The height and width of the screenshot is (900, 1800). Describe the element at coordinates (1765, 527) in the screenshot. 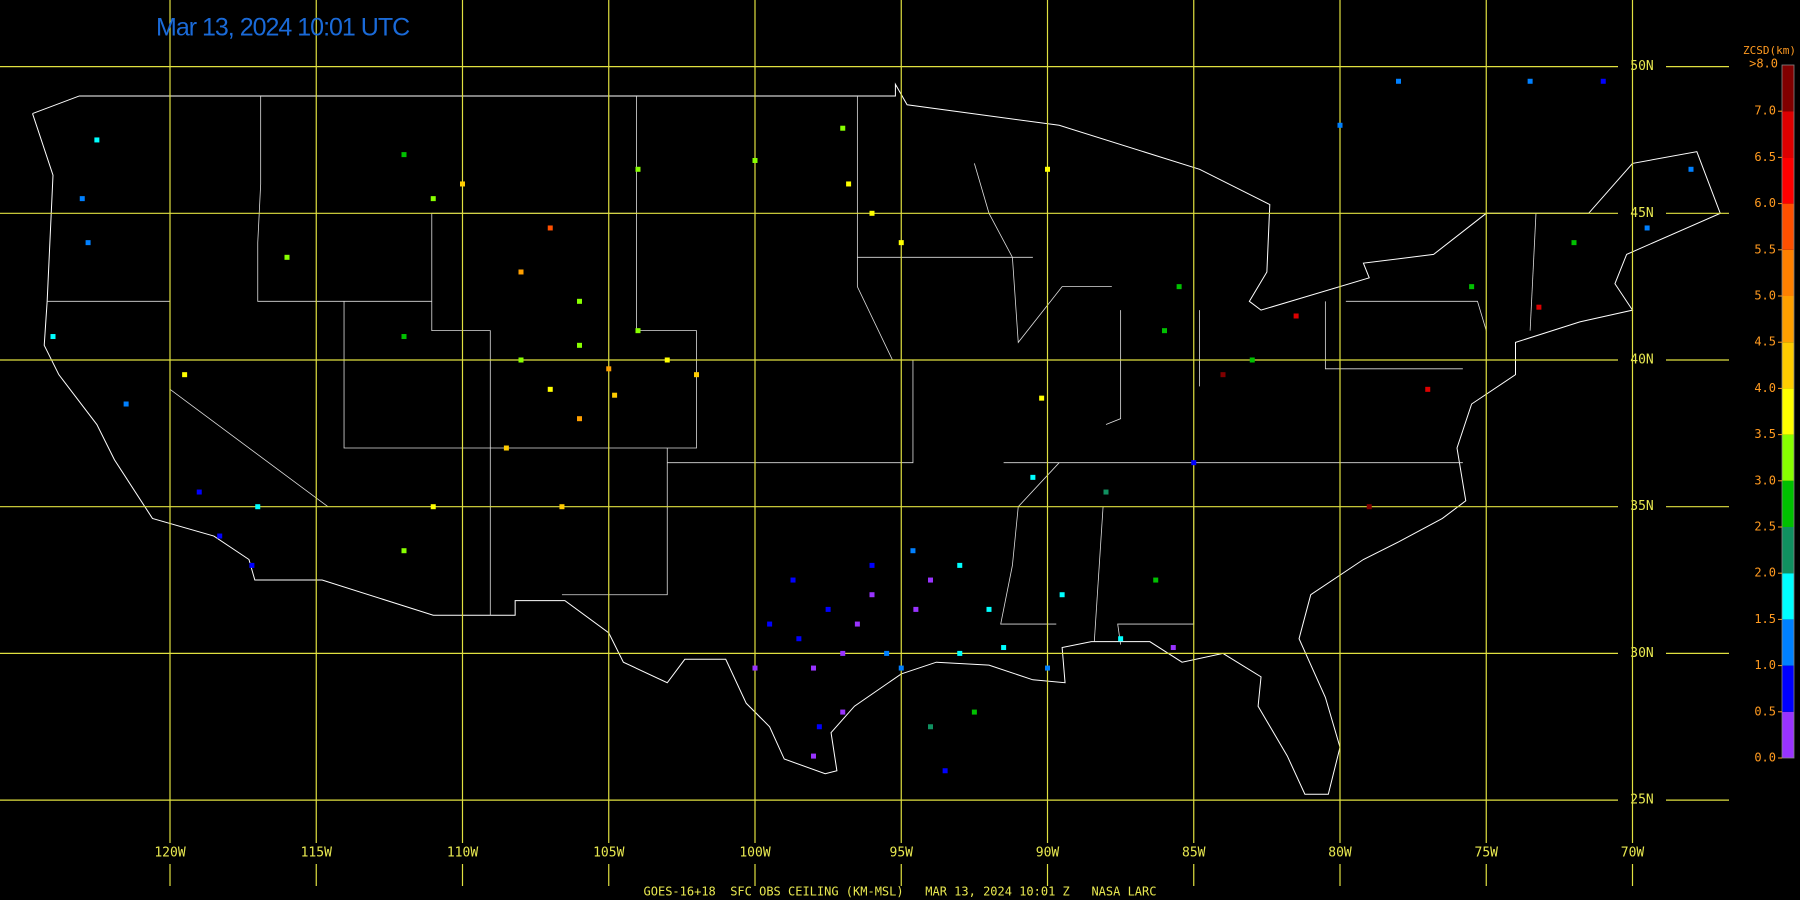

I see `legend-tick-label: 2.5` at that location.